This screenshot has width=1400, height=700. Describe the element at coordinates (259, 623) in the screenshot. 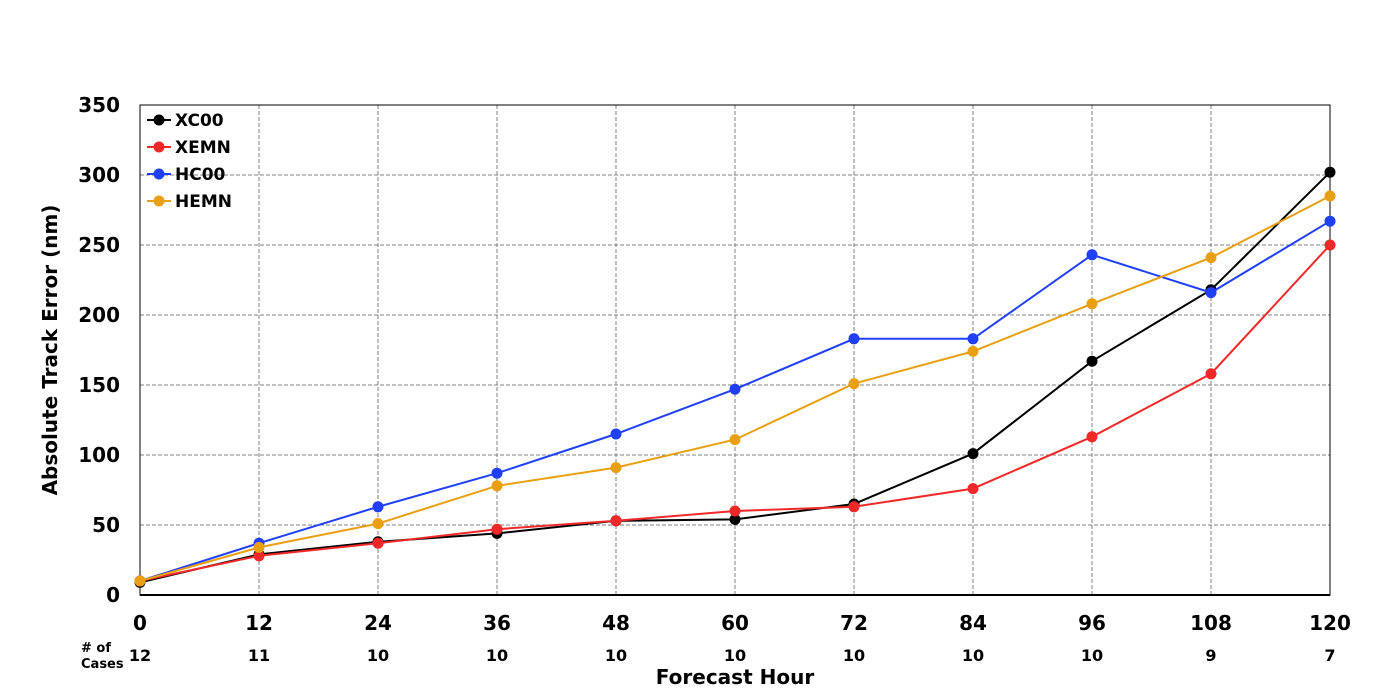

I see `x-tick-label: 12` at that location.